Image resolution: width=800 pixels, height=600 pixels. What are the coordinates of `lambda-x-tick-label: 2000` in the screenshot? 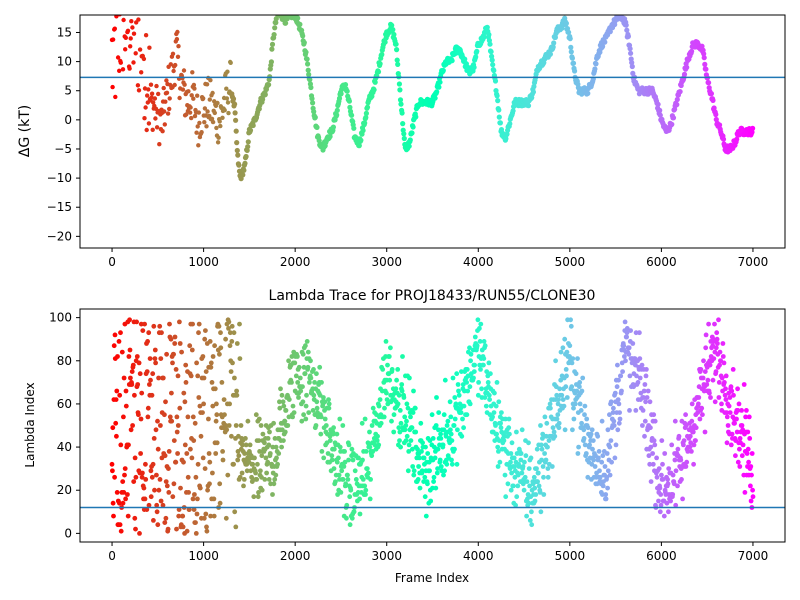 It's located at (295, 556).